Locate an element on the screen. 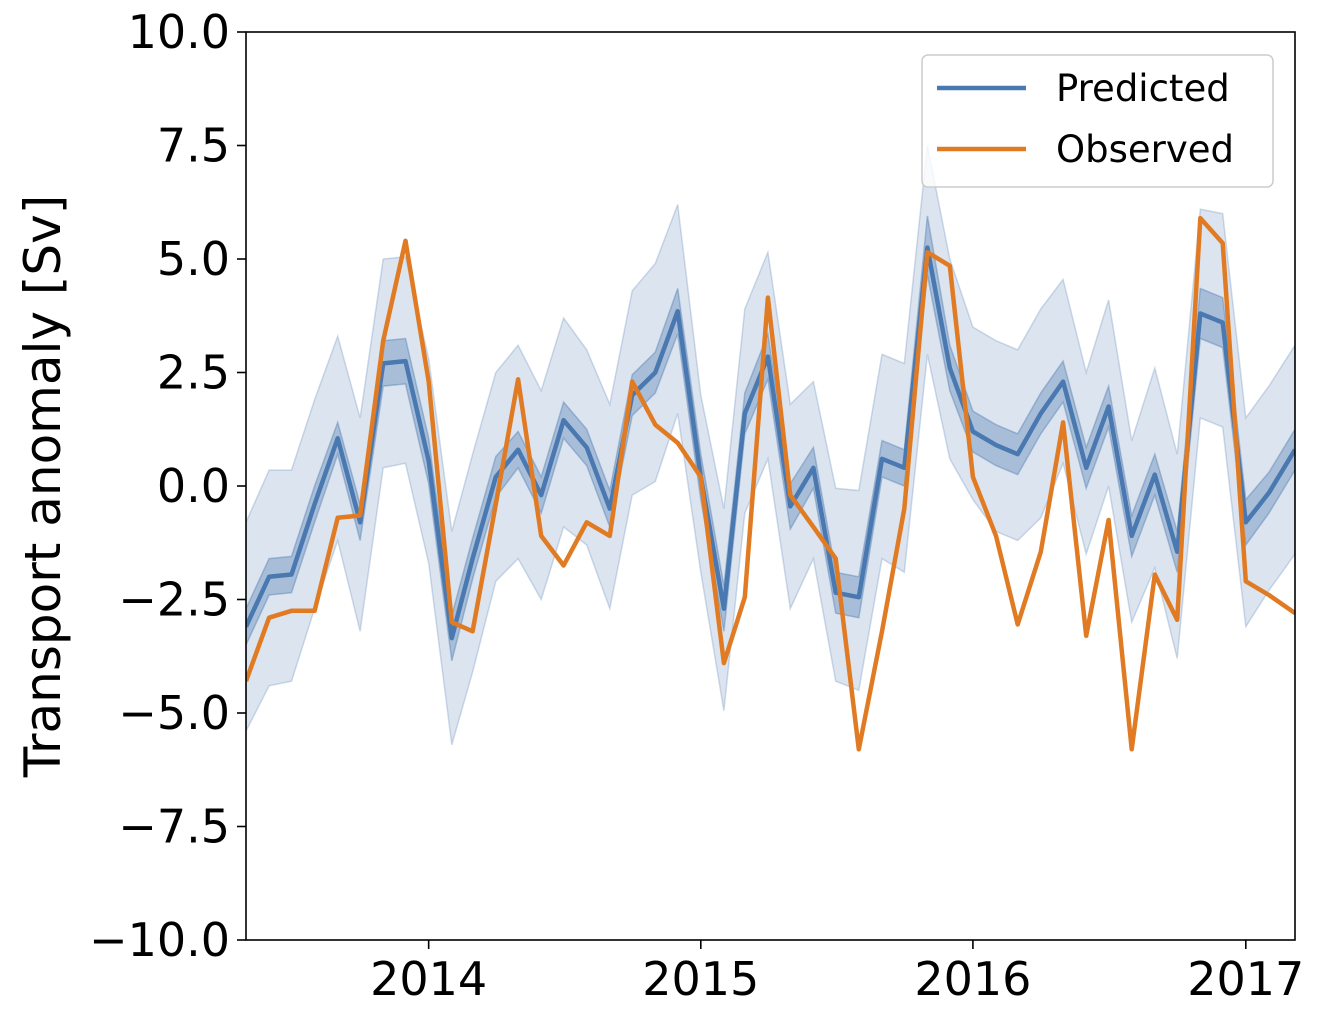 Image resolution: width=1329 pixels, height=1017 pixels. legend-label: Observed is located at coordinates (1145, 149).